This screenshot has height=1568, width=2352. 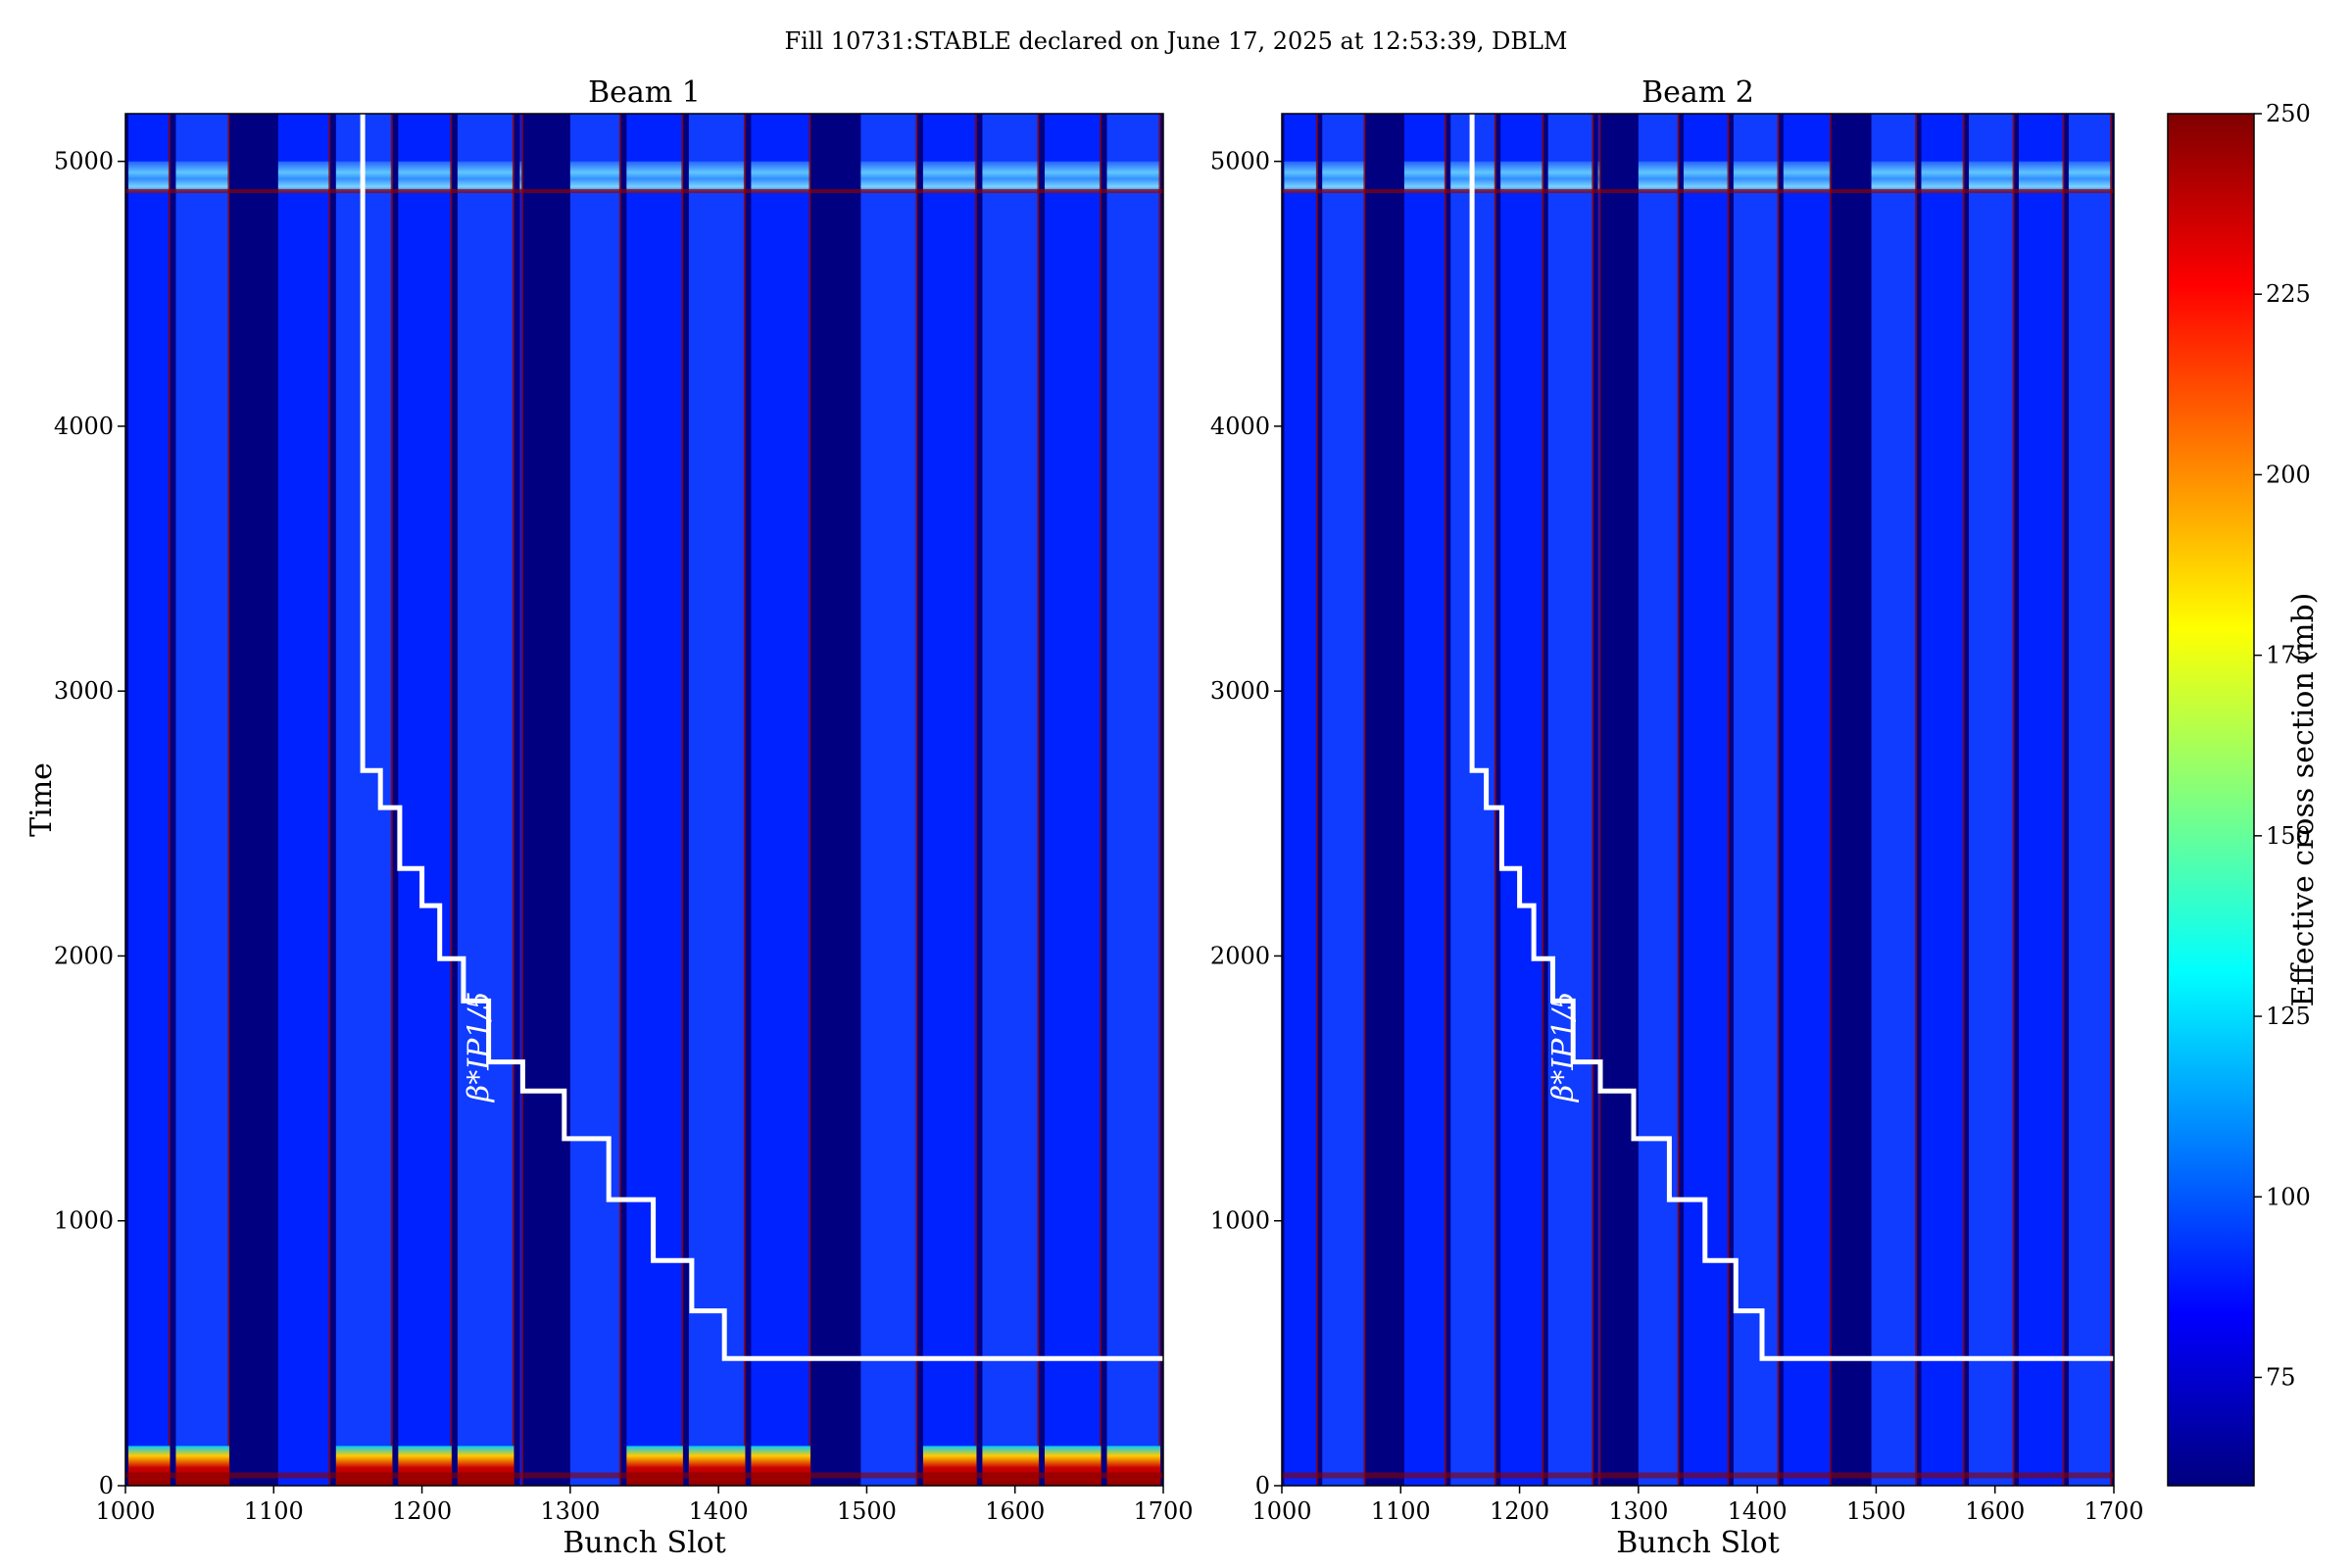 What do you see at coordinates (480, 1046) in the screenshot?
I see `beta-star-annotation: β*IP1/5` at bounding box center [480, 1046].